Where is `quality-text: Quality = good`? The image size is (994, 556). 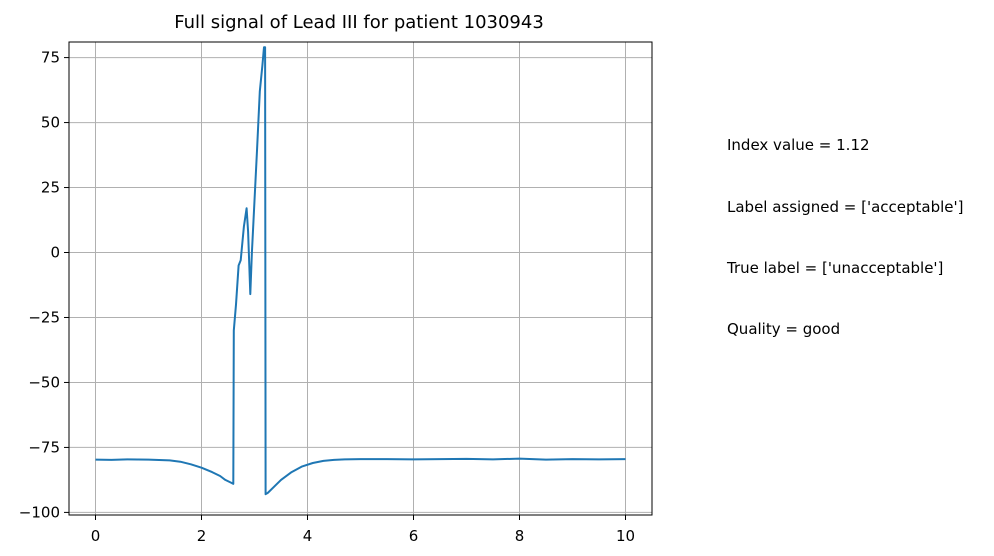
quality-text: Quality = good is located at coordinates (784, 329).